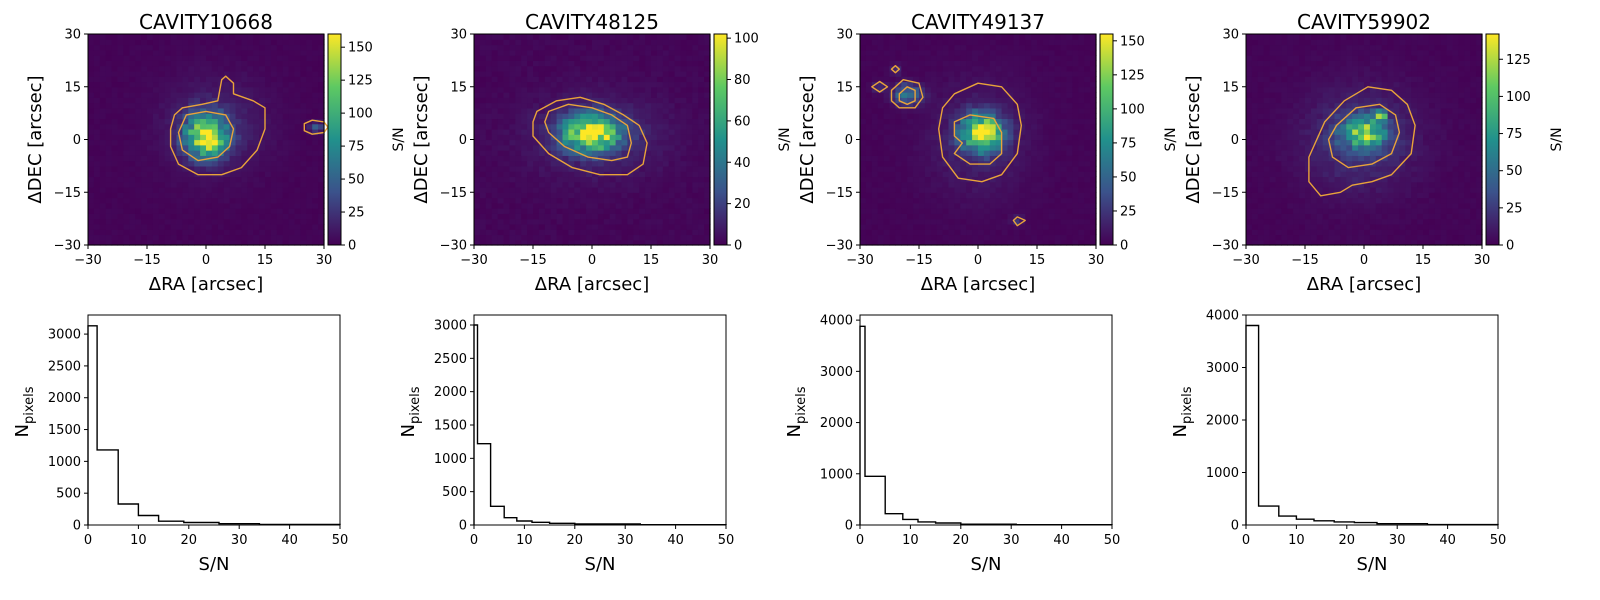  I want to click on y-tick-label: −15, so click(453, 193).